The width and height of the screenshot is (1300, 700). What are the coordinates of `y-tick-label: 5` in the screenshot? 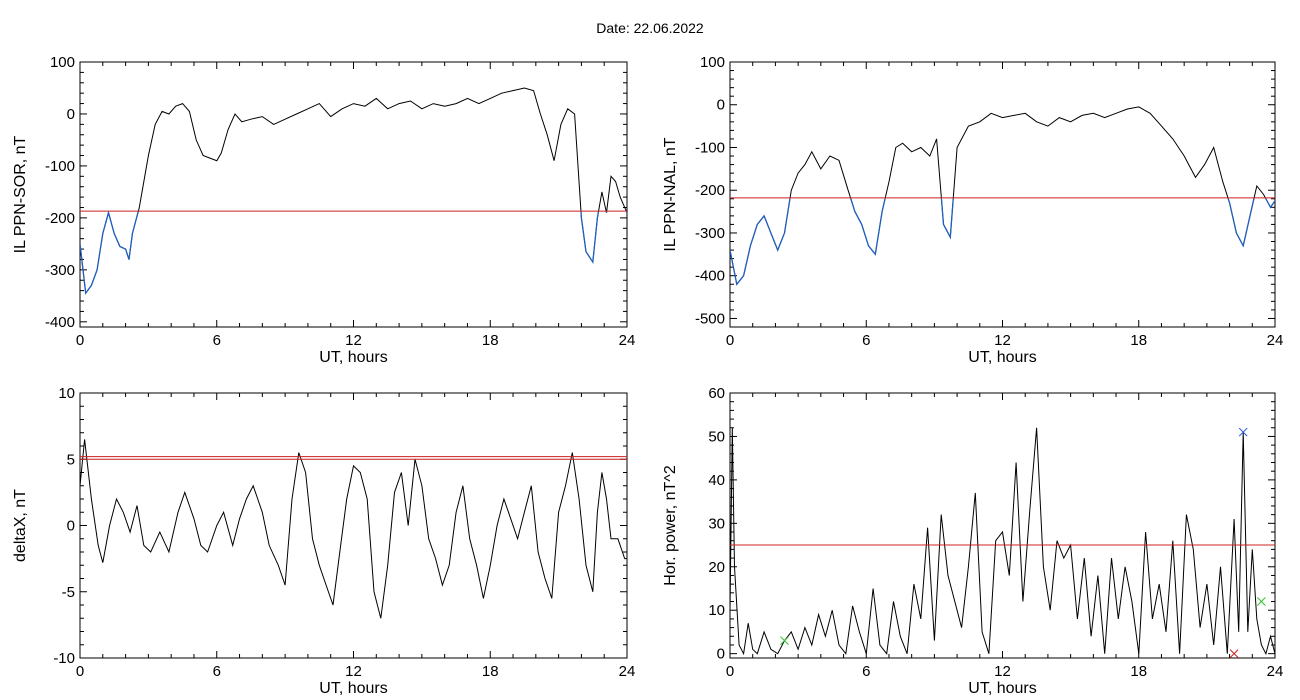 It's located at (71, 459).